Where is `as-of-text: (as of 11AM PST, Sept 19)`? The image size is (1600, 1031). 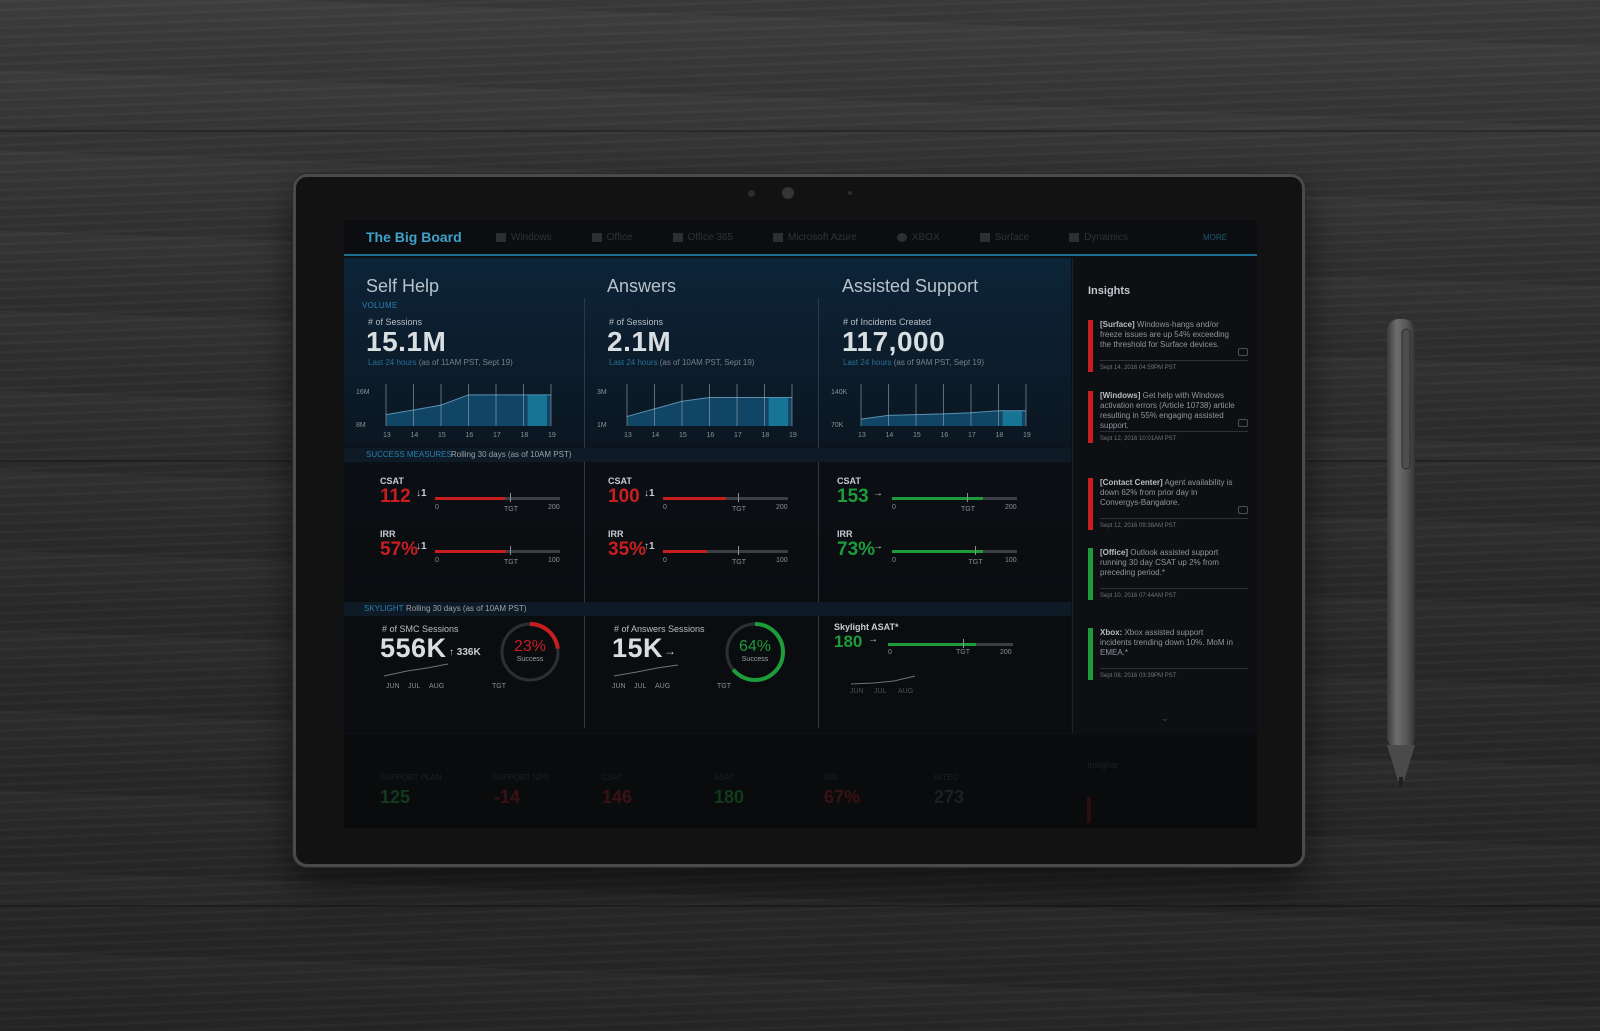
as-of-text: (as of 11AM PST, Sept 19) is located at coordinates (465, 362).